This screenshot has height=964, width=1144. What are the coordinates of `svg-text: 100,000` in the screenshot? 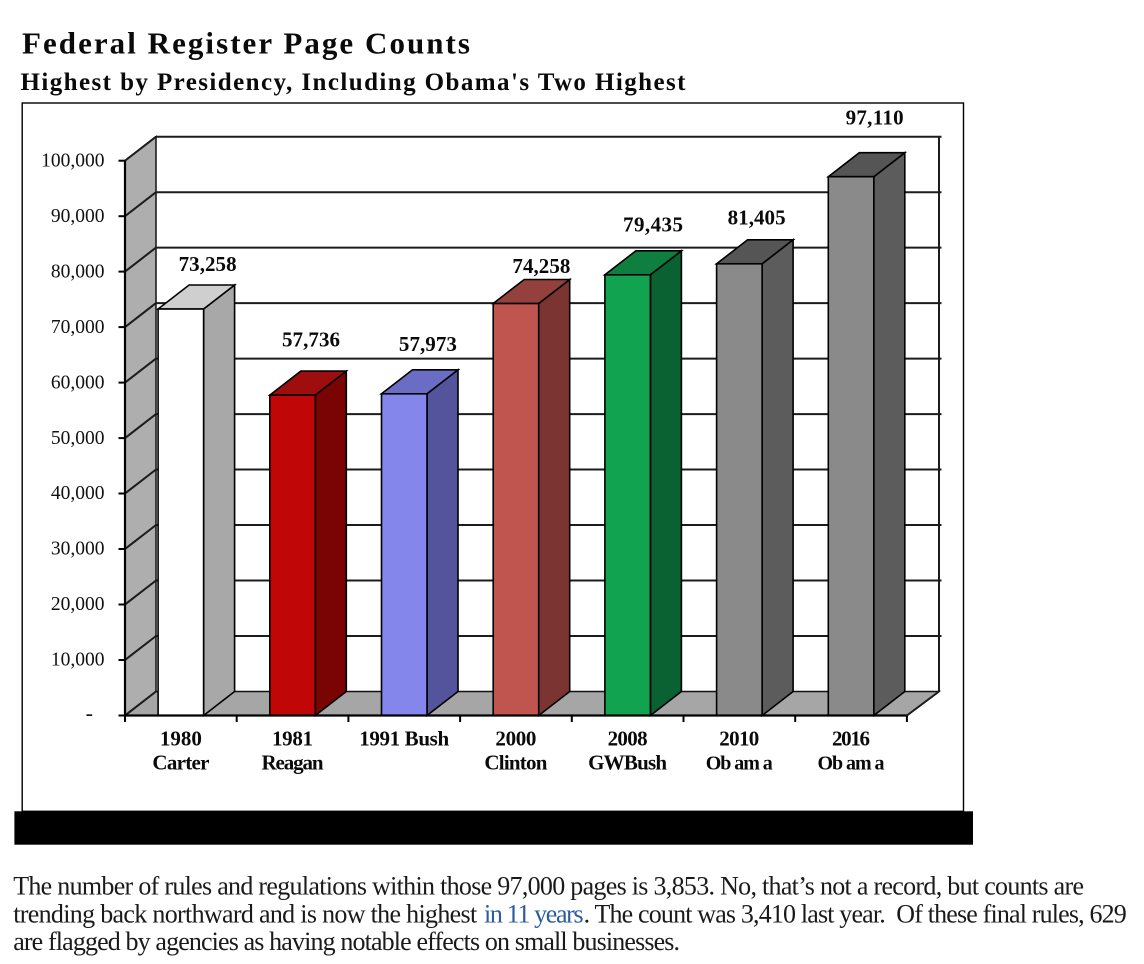 It's located at (72, 160).